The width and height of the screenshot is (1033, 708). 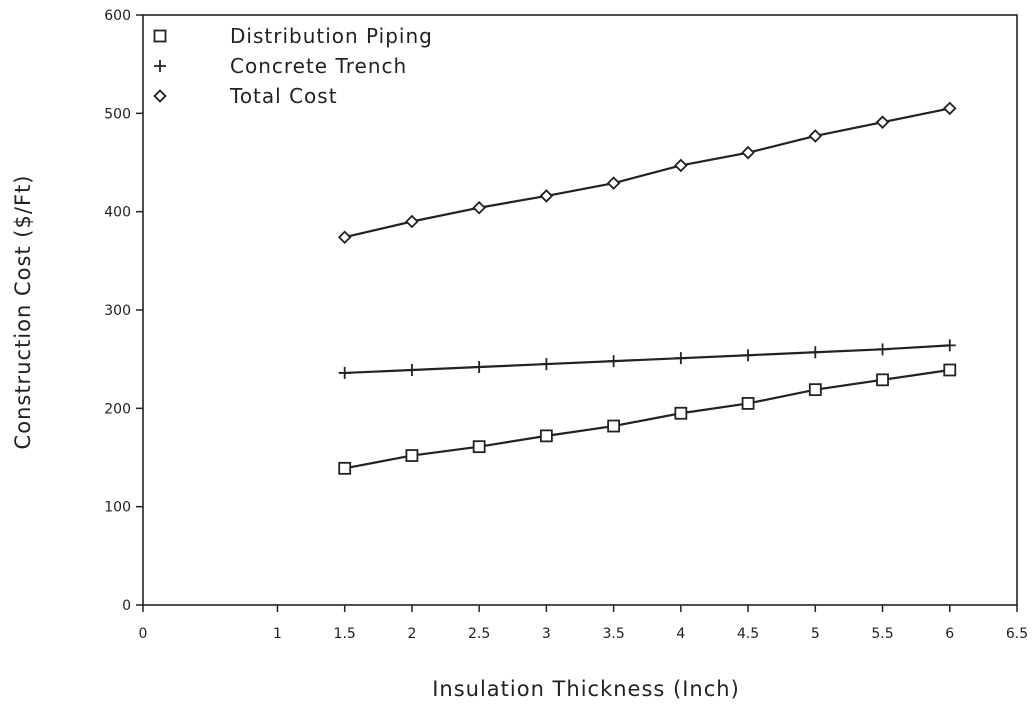 What do you see at coordinates (613, 634) in the screenshot?
I see `x-tick-label-6: 3.5` at bounding box center [613, 634].